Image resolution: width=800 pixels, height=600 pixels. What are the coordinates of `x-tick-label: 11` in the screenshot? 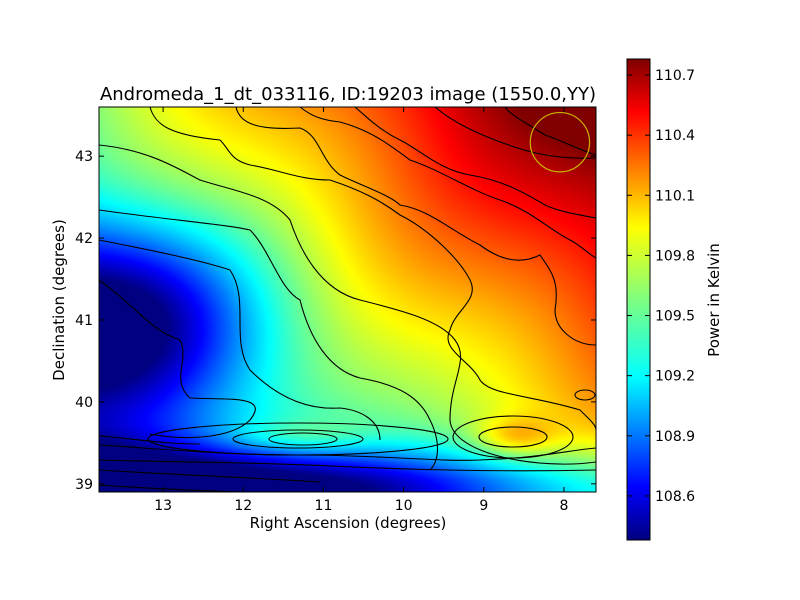 It's located at (324, 506).